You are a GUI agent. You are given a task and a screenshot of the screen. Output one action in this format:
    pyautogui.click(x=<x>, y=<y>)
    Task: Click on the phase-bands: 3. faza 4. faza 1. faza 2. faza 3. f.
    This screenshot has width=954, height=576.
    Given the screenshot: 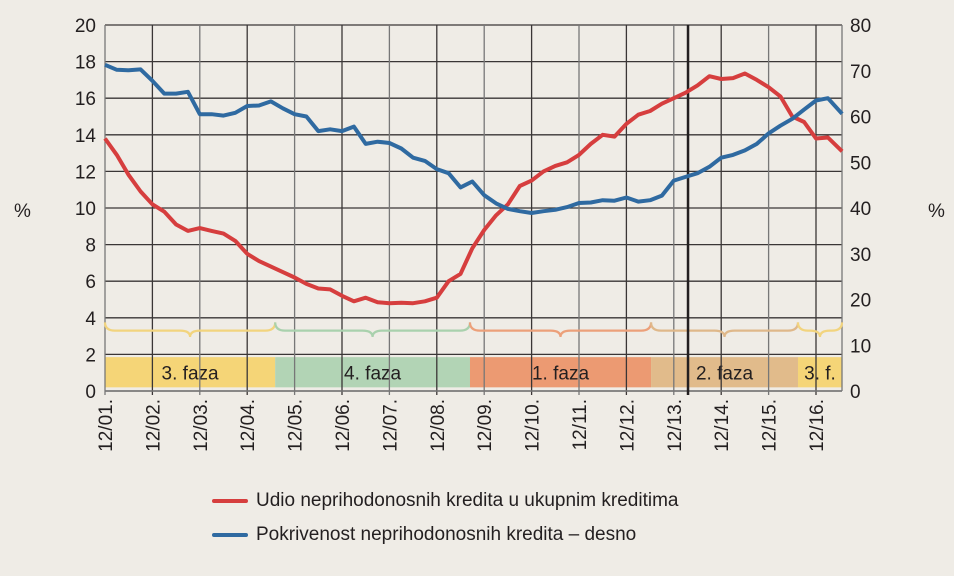 What is the action you would take?
    pyautogui.click(x=473, y=372)
    